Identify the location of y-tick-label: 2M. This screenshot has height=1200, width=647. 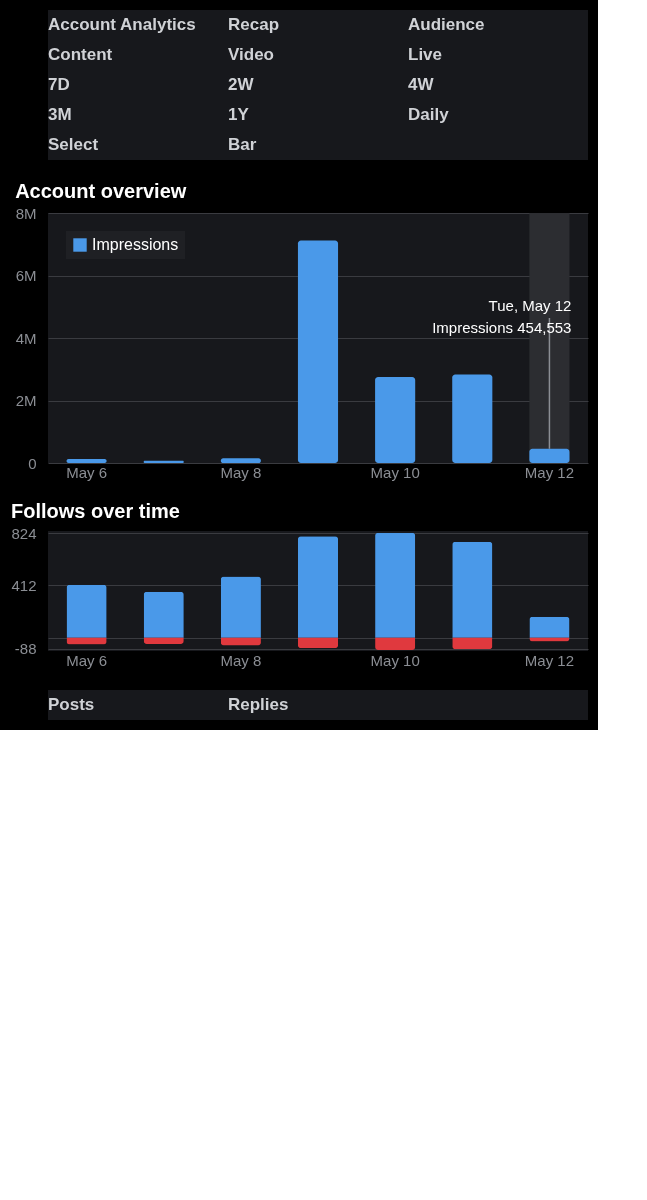
(26, 400).